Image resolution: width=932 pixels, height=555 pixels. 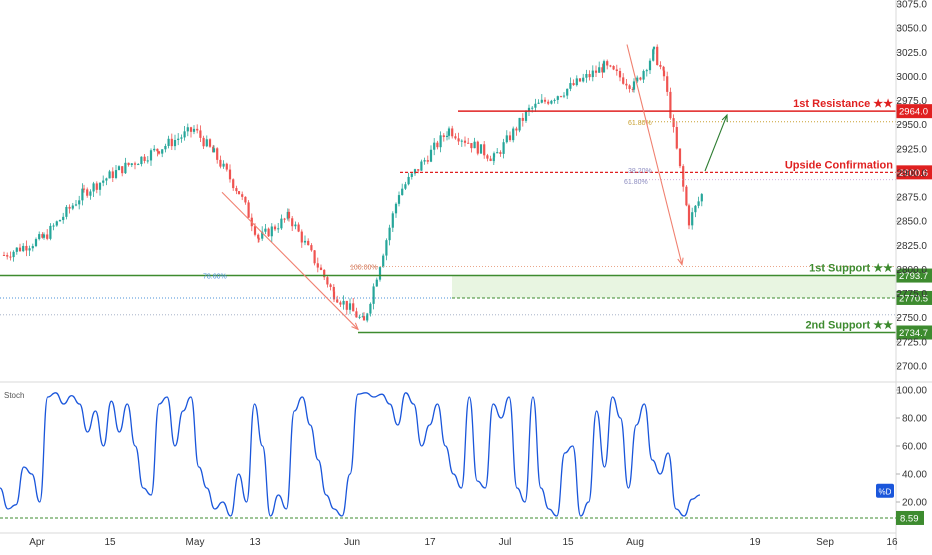 I want to click on price-tick-label: 2750.0, so click(x=911, y=318).